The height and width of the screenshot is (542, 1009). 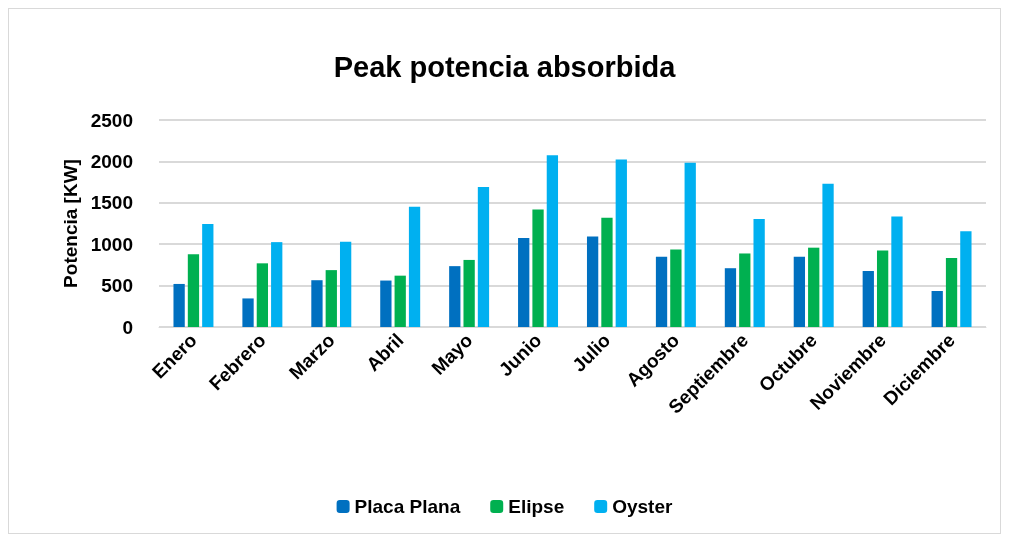 I want to click on y-tick-label: 2500, so click(x=111, y=120).